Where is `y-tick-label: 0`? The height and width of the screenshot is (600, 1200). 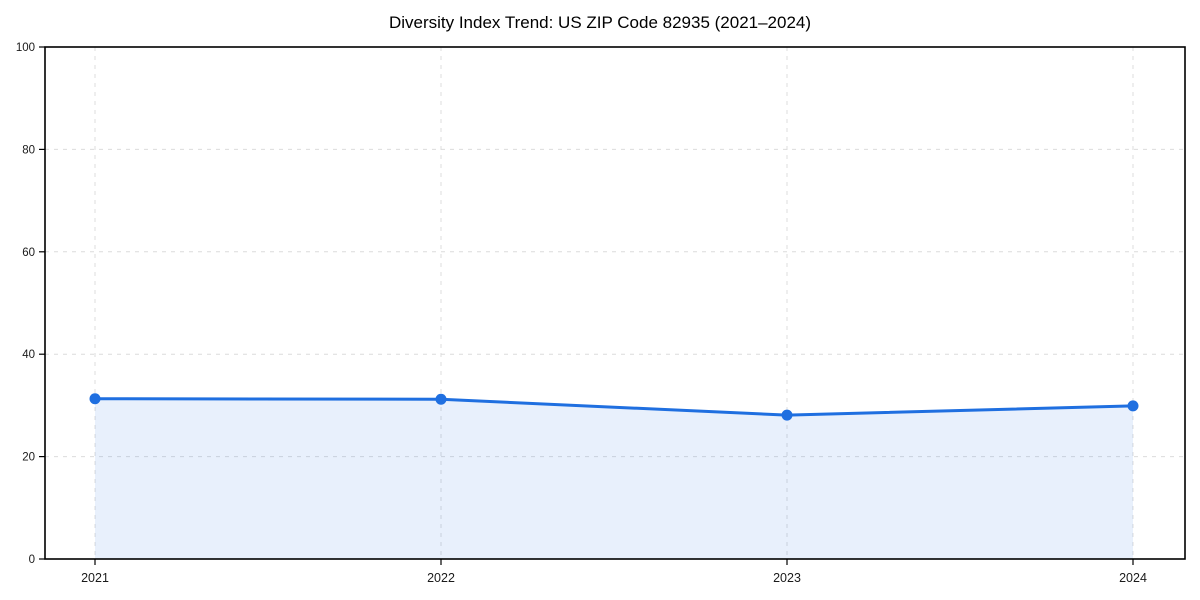
y-tick-label: 0 is located at coordinates (32, 560).